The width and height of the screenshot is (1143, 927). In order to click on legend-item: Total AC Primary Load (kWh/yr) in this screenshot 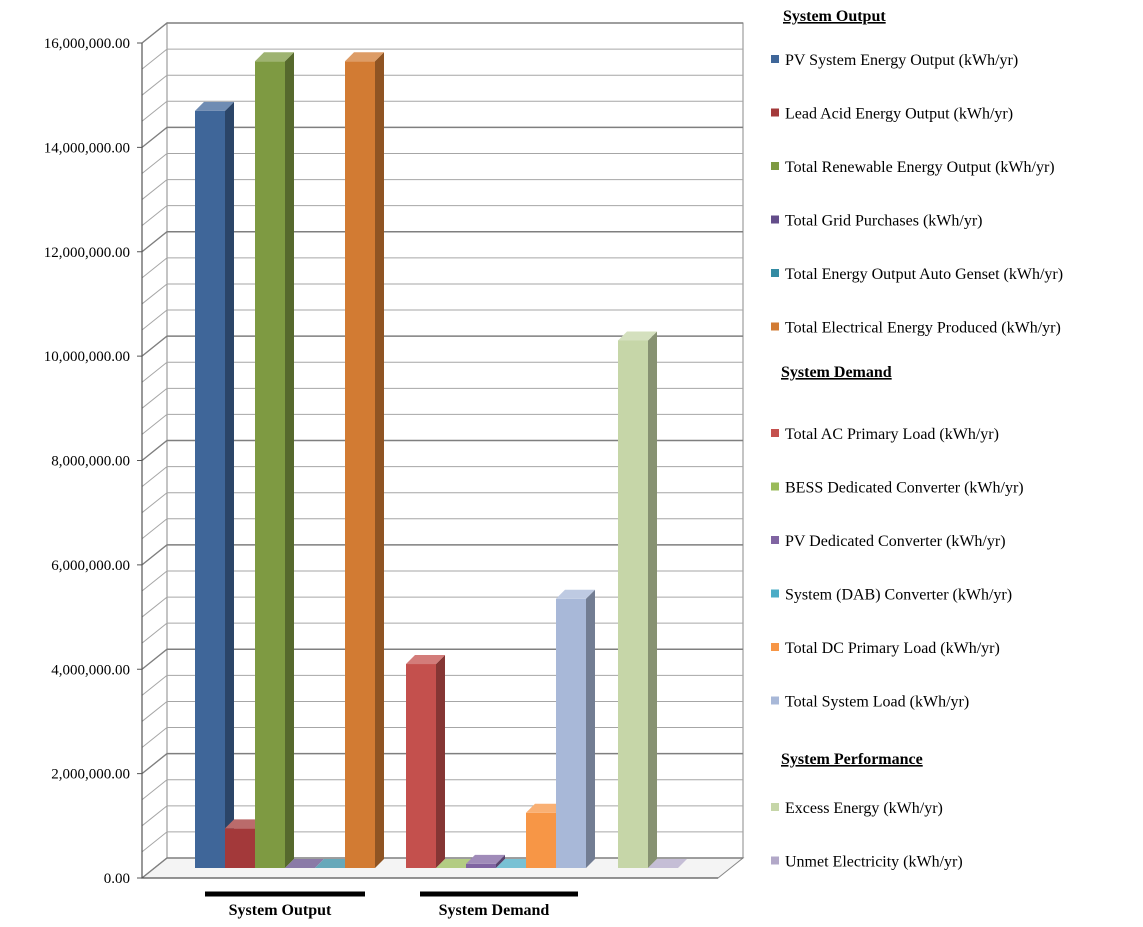, I will do `click(885, 434)`.